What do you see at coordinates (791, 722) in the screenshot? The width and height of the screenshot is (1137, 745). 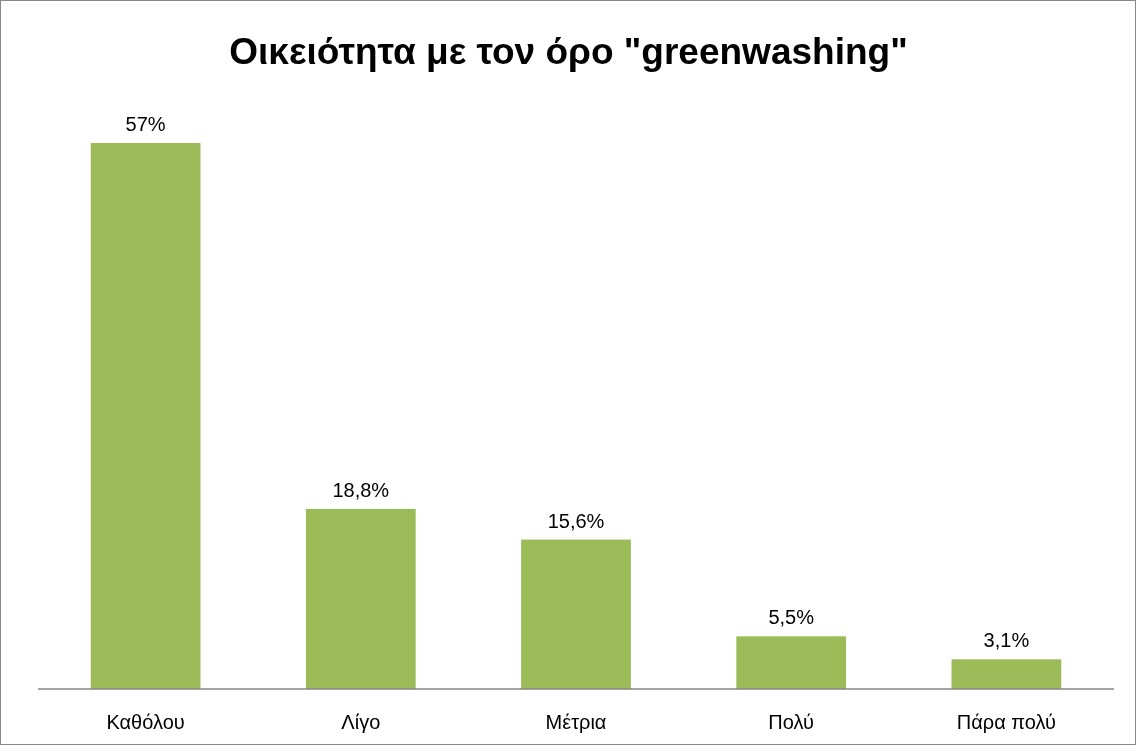 I see `x-tick-label: Πολύ` at bounding box center [791, 722].